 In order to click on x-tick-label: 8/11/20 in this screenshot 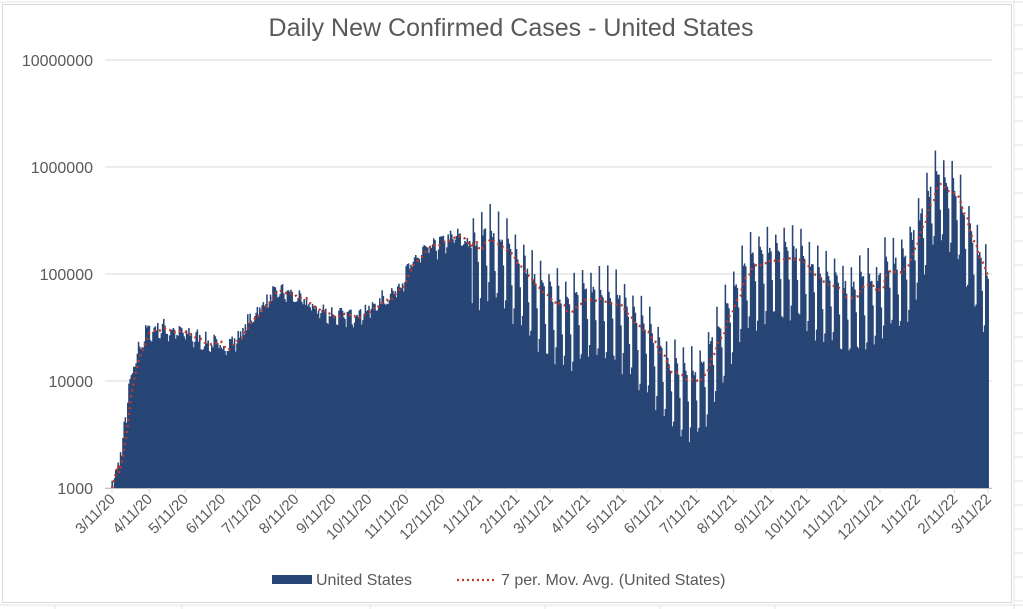, I will do `click(279, 514)`.